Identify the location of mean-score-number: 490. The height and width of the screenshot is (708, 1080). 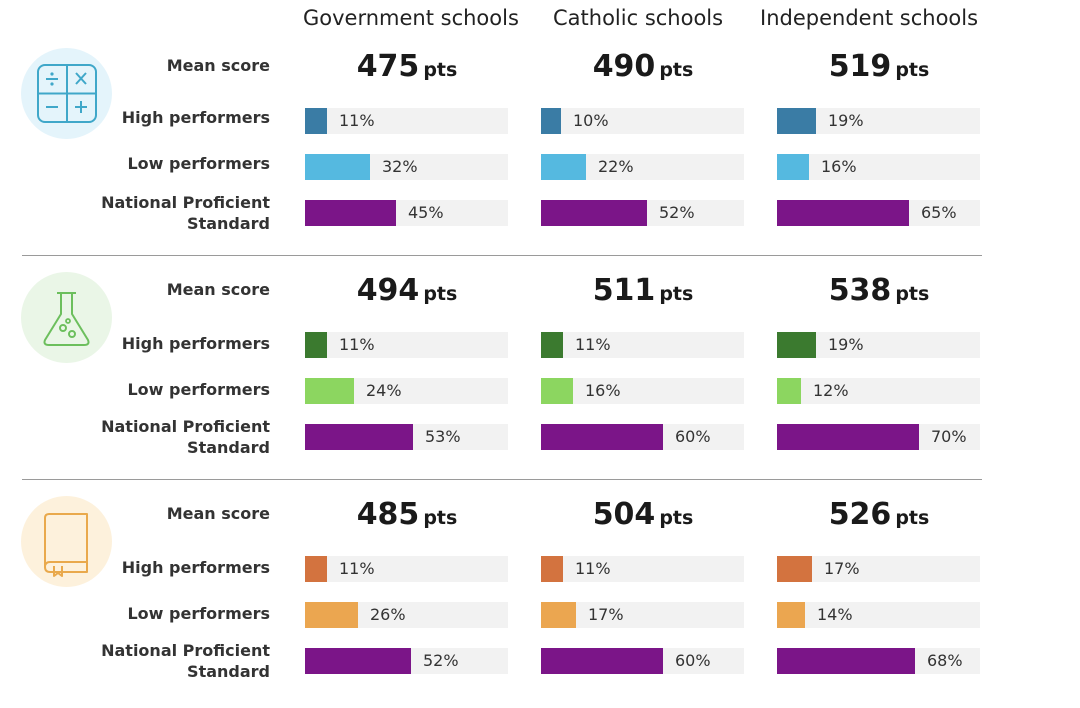
(624, 66).